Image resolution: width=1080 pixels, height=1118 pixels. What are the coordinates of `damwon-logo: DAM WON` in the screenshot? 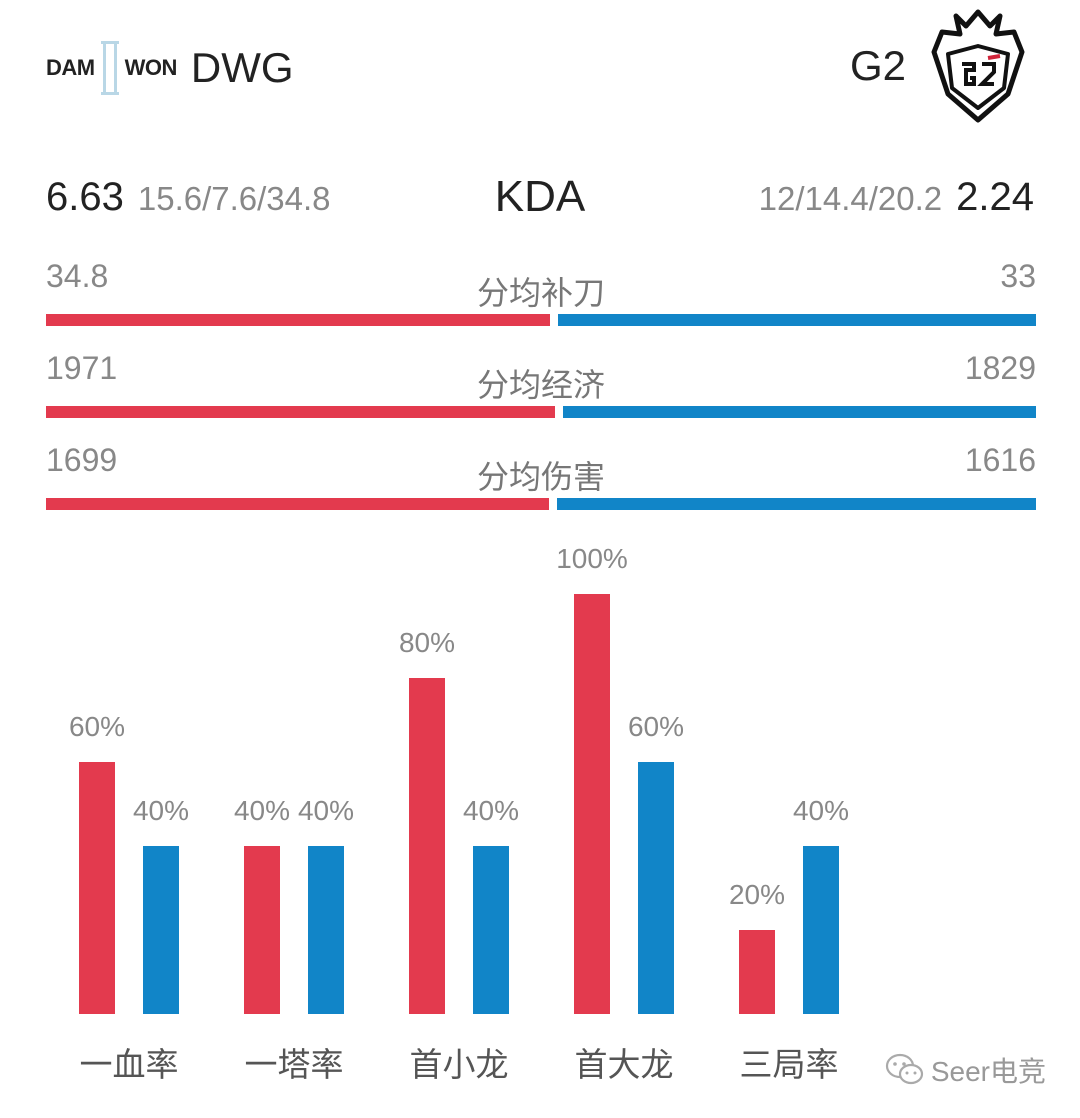 It's located at (111, 68).